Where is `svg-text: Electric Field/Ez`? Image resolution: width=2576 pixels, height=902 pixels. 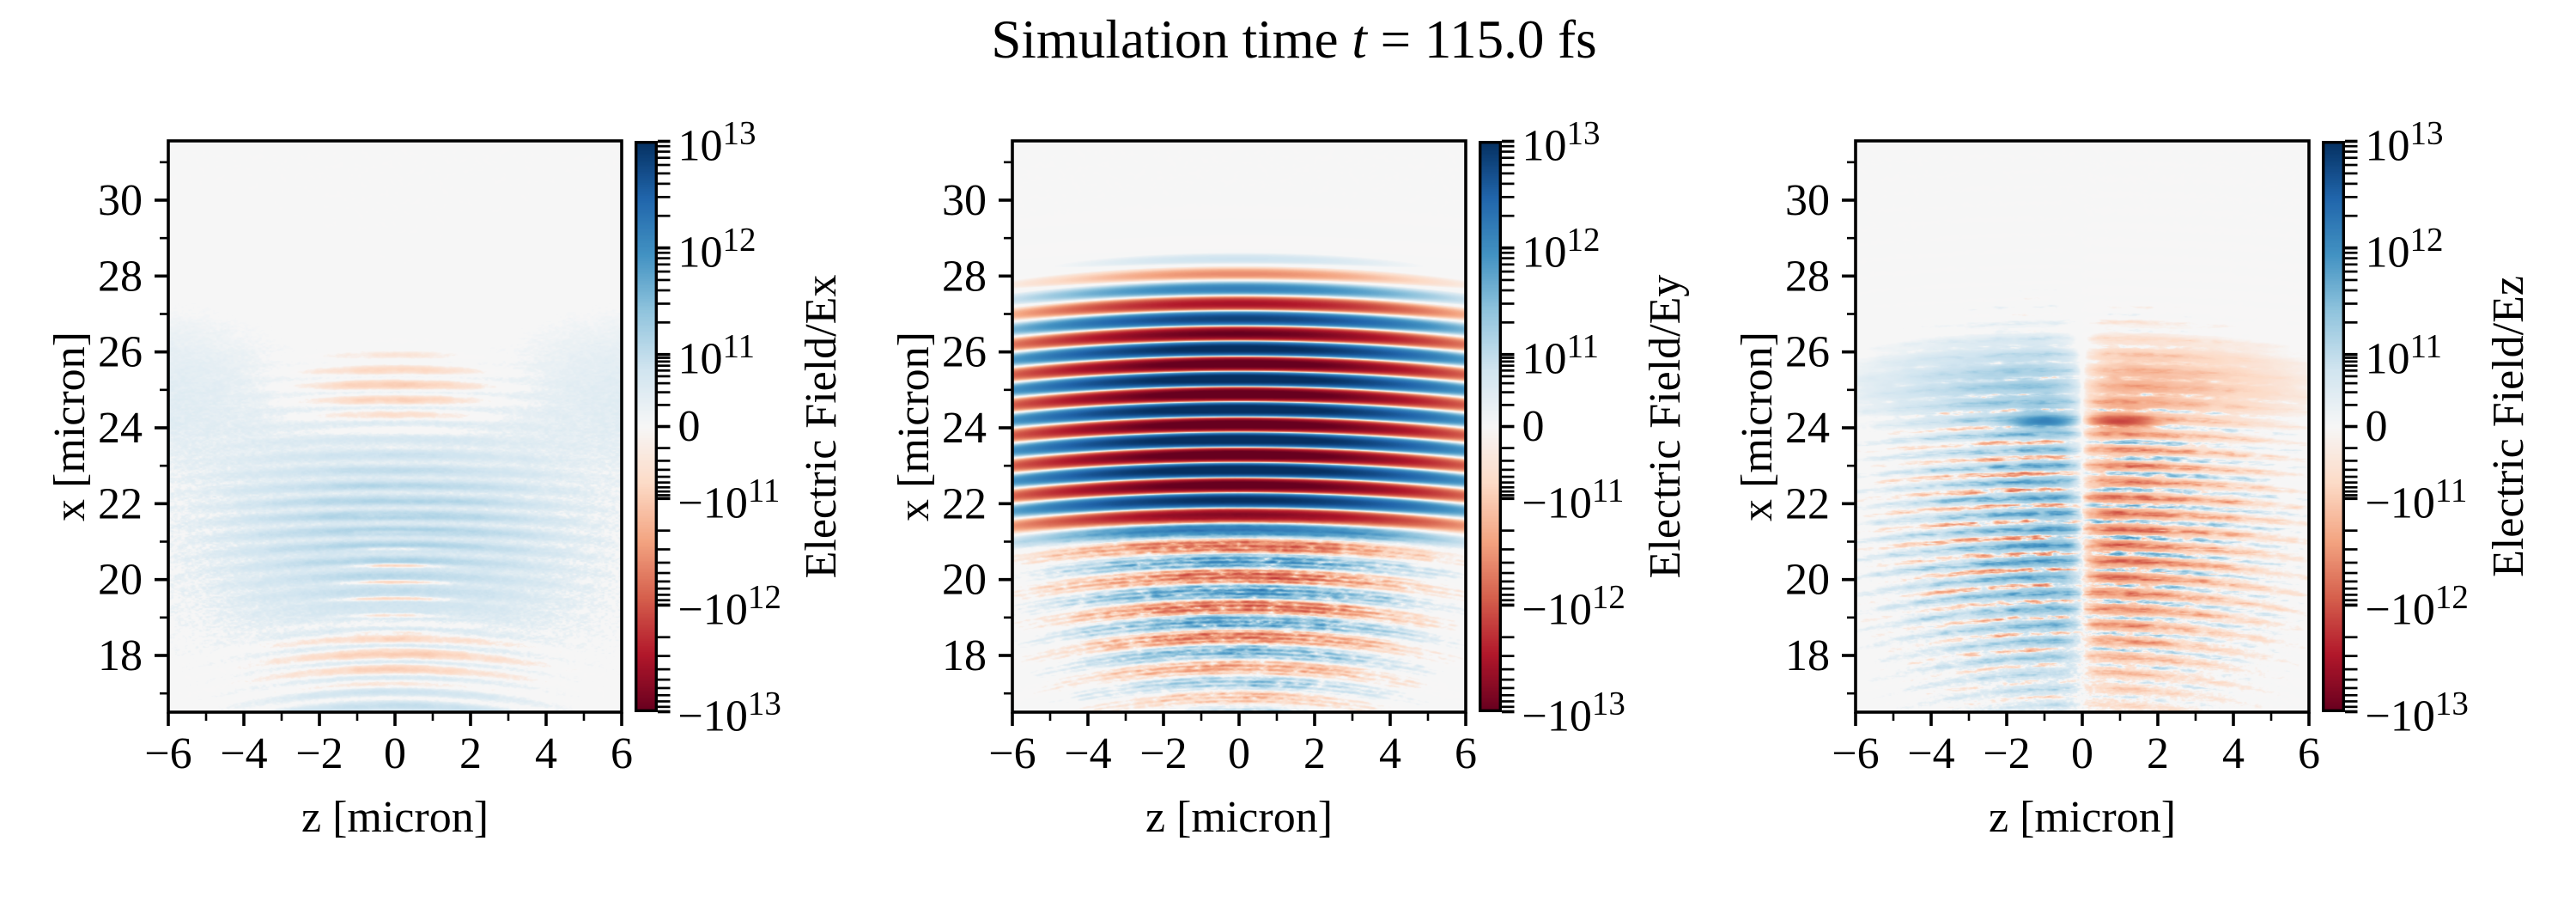 svg-text: Electric Field/Ez is located at coordinates (2508, 426).